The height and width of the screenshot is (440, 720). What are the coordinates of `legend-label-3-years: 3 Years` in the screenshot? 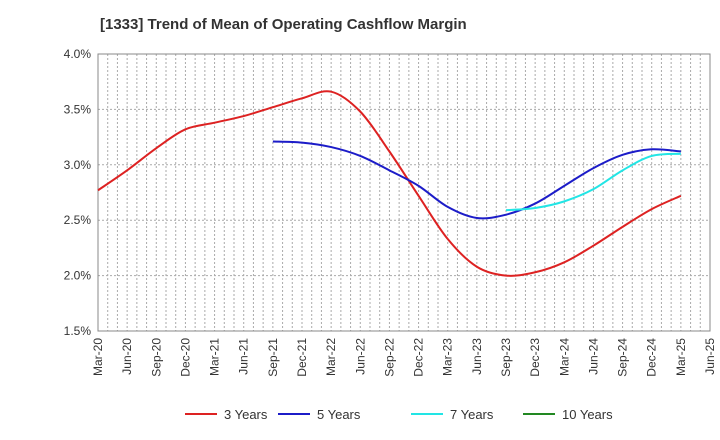 It's located at (246, 414).